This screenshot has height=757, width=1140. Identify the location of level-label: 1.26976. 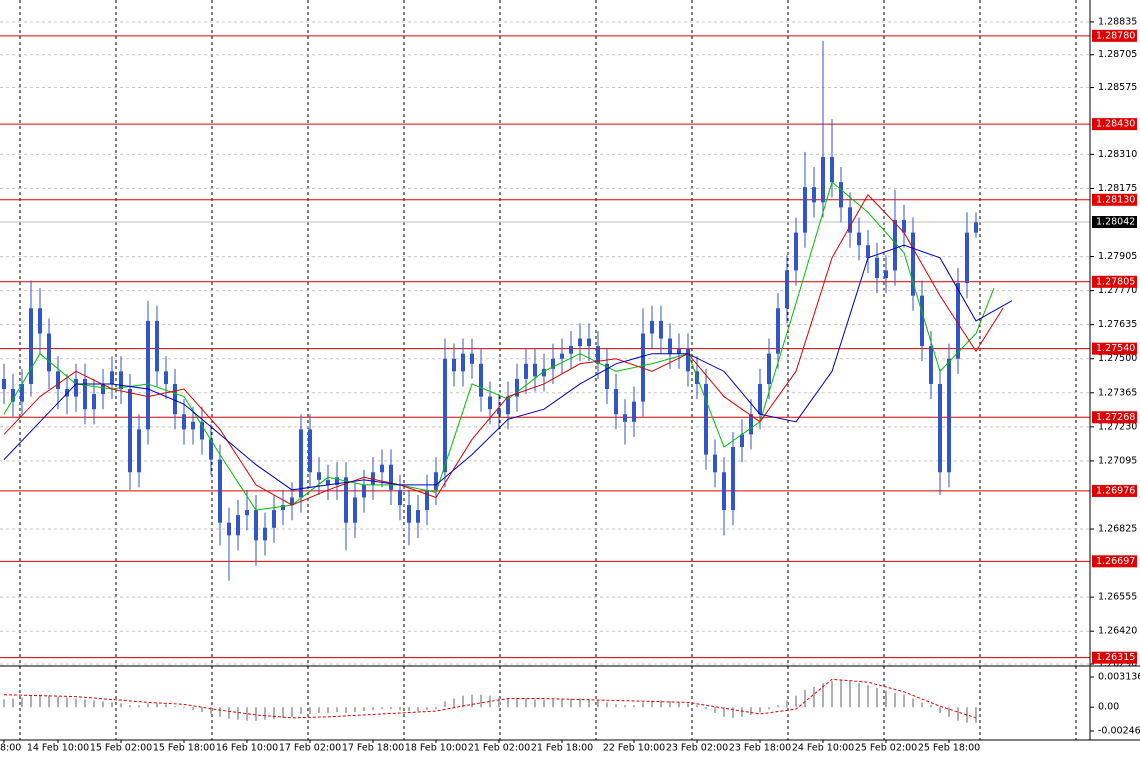
(1115, 490).